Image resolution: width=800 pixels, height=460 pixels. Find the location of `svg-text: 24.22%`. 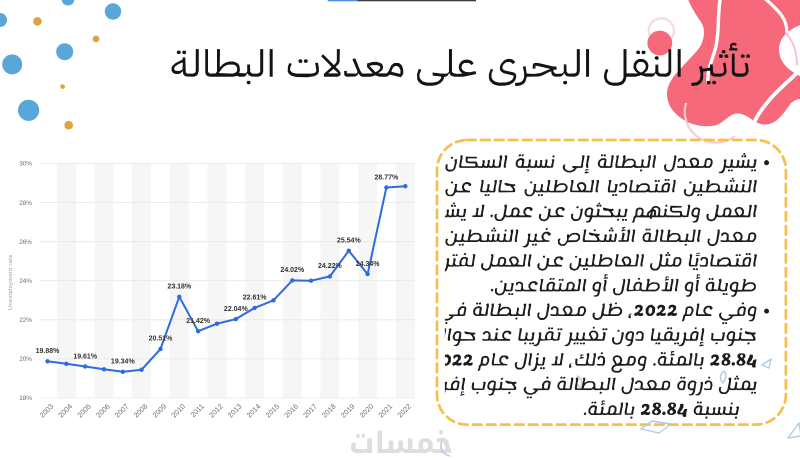

svg-text: 24.22% is located at coordinates (330, 266).